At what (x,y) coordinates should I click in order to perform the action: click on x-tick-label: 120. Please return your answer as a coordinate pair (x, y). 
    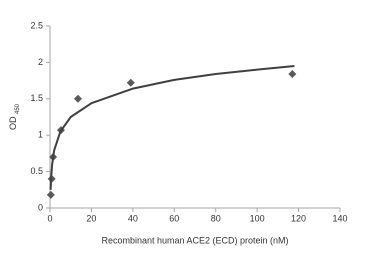
    Looking at the image, I should click on (298, 218).